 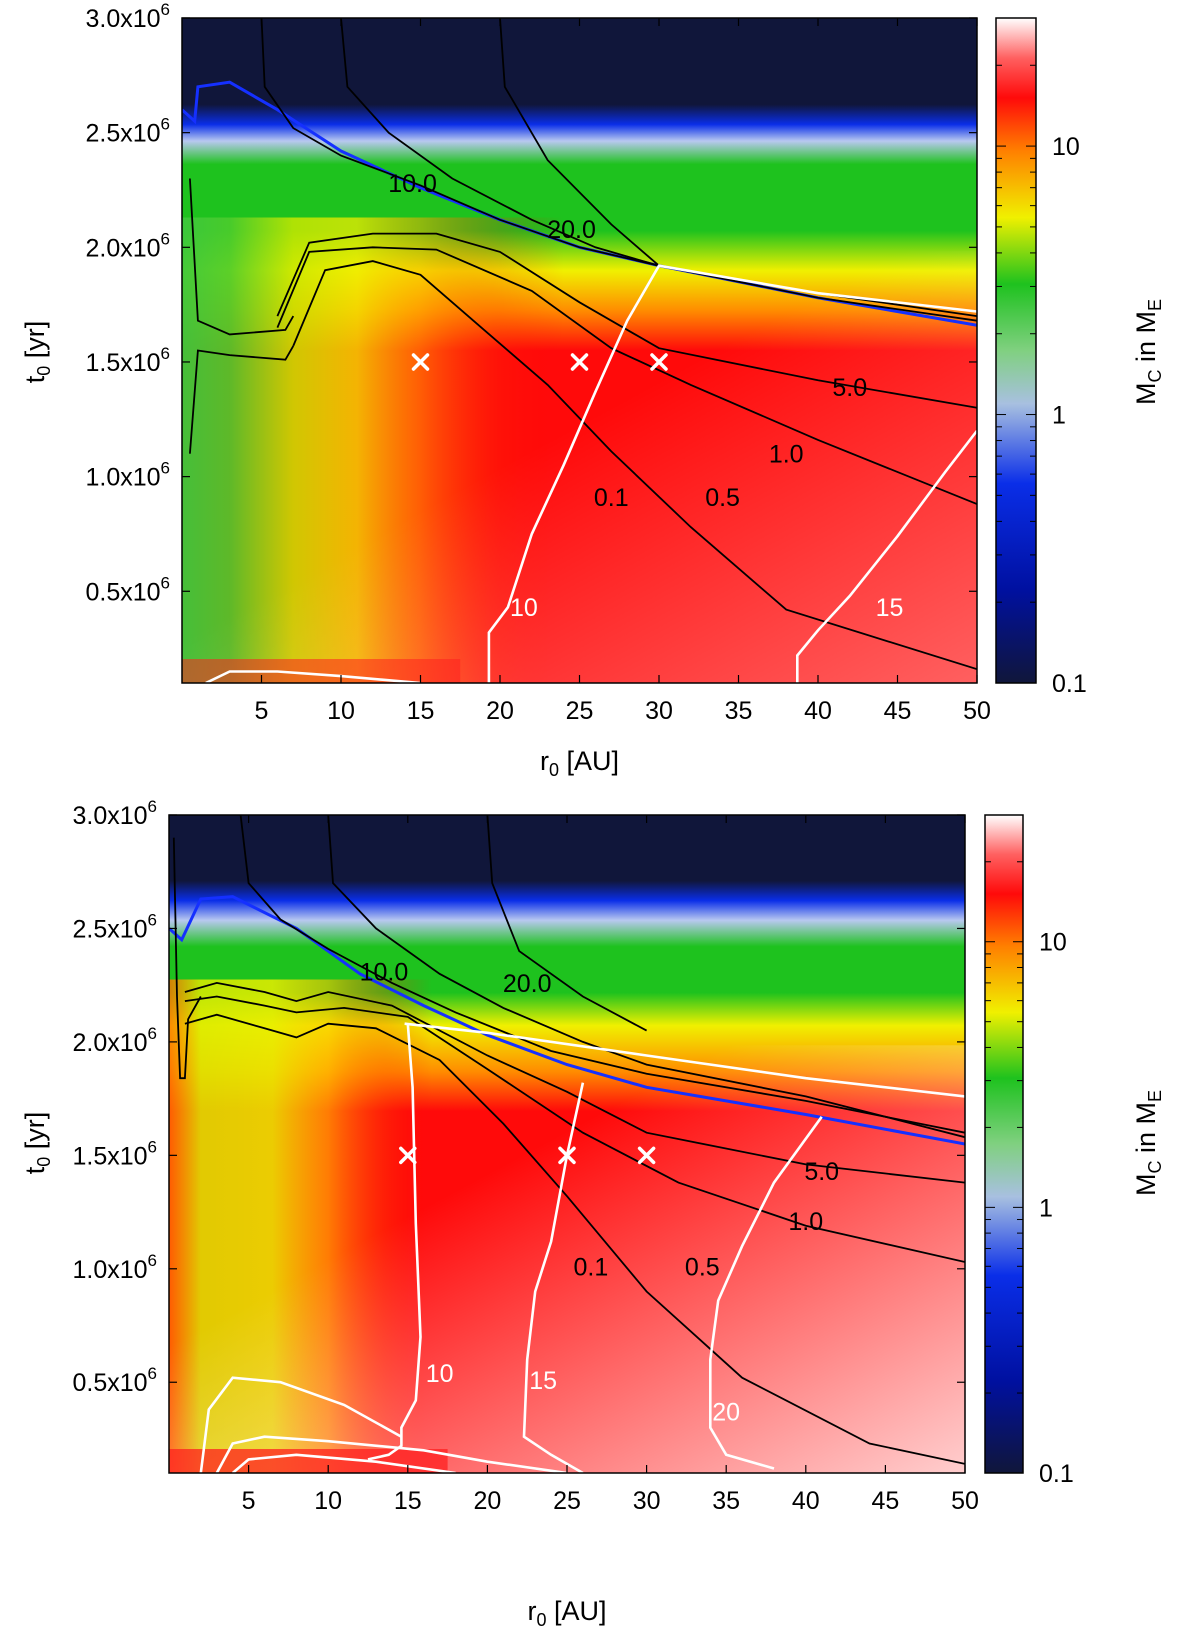 What do you see at coordinates (122, 363) in the screenshot?
I see `y-tick-mantissa: 1.5x10` at bounding box center [122, 363].